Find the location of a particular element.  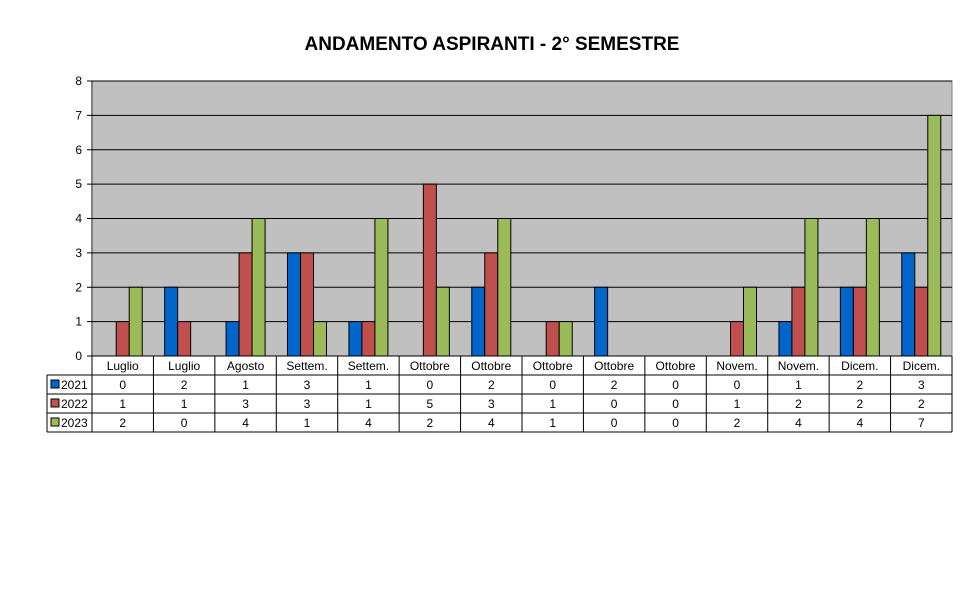

data-label: 7 is located at coordinates (921, 423).